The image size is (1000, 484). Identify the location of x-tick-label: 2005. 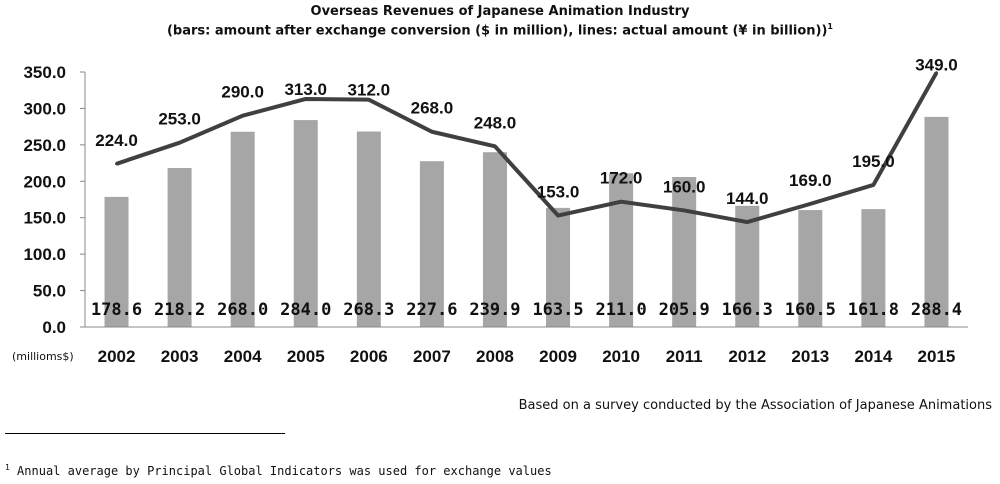
(306, 356).